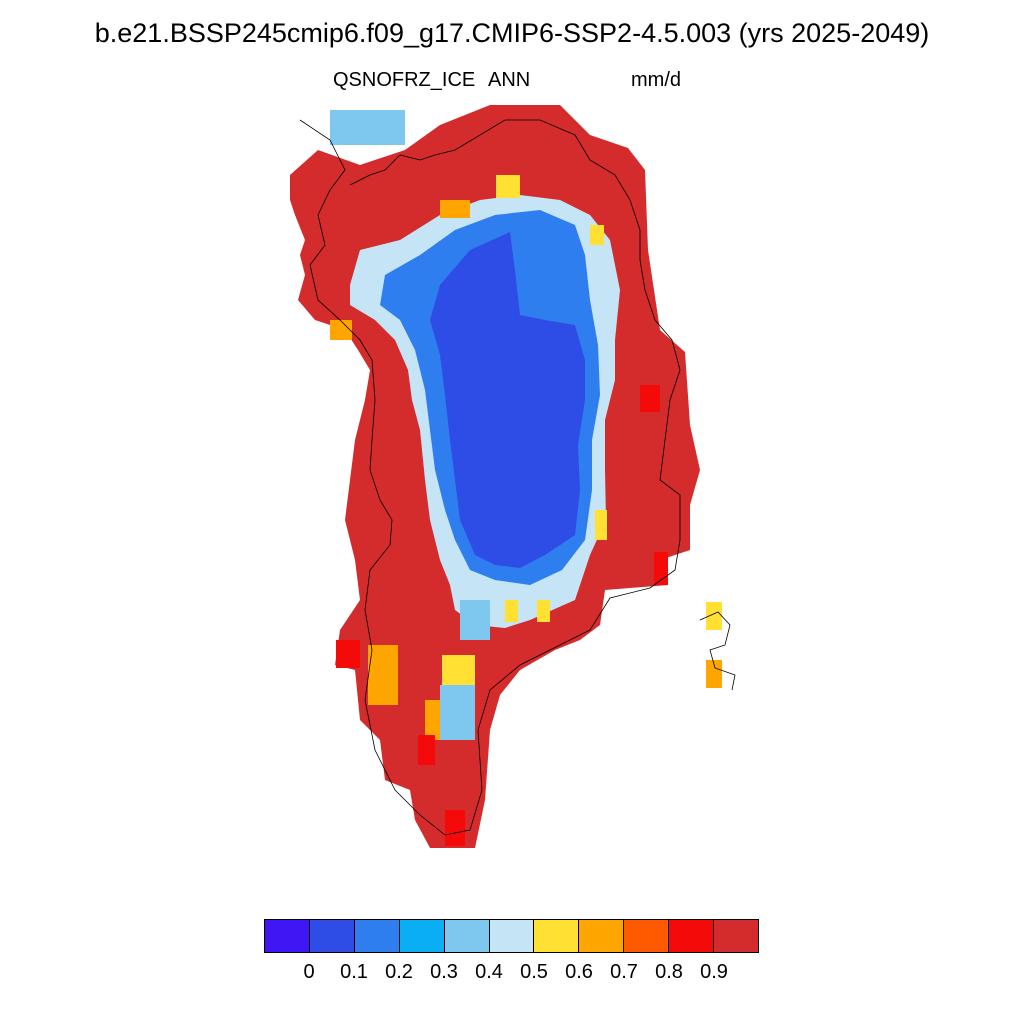  Describe the element at coordinates (509, 80) in the screenshot. I see `period-label: ANN` at that location.